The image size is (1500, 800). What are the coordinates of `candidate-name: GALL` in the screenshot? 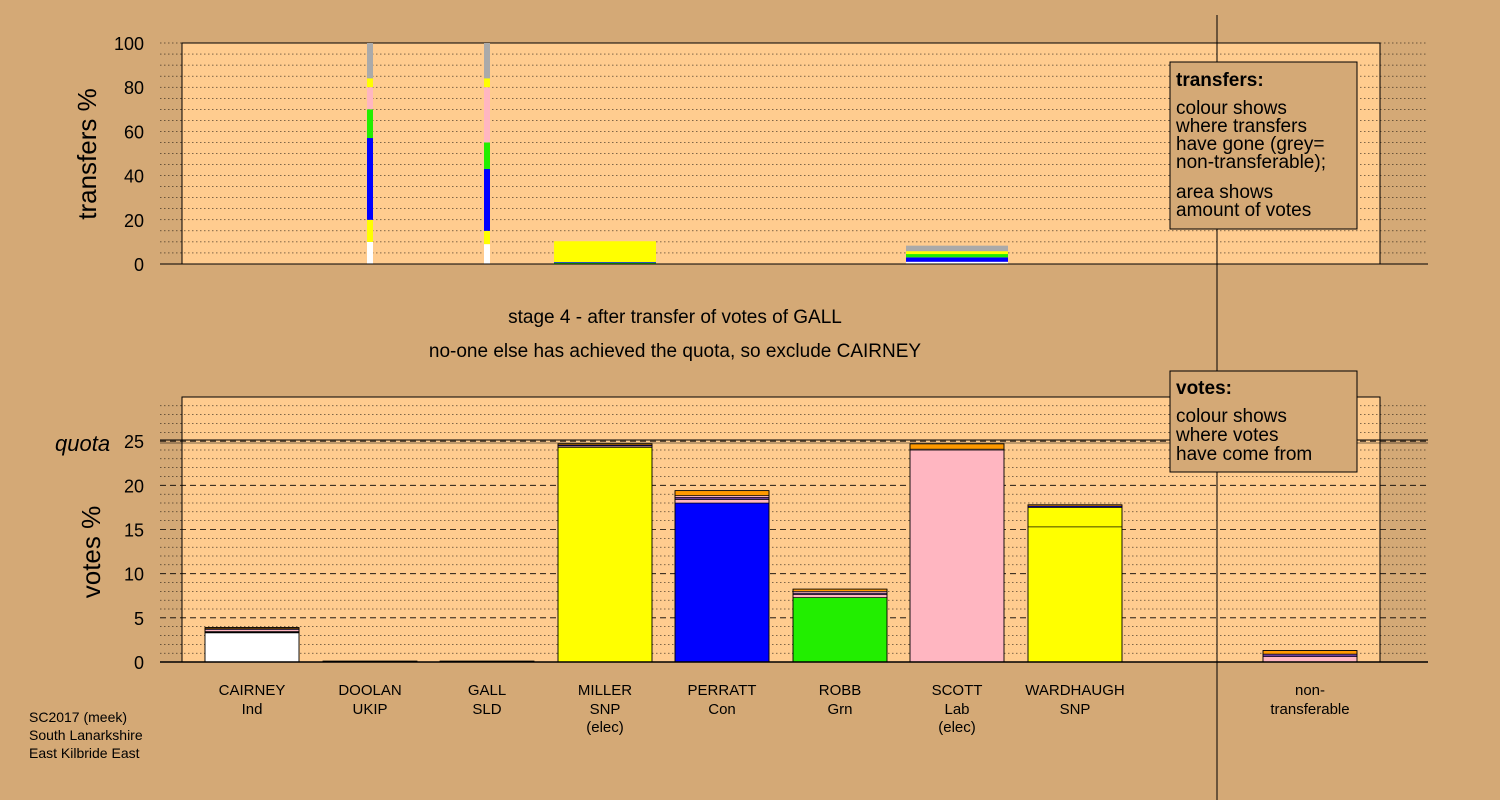 It's located at (487, 690).